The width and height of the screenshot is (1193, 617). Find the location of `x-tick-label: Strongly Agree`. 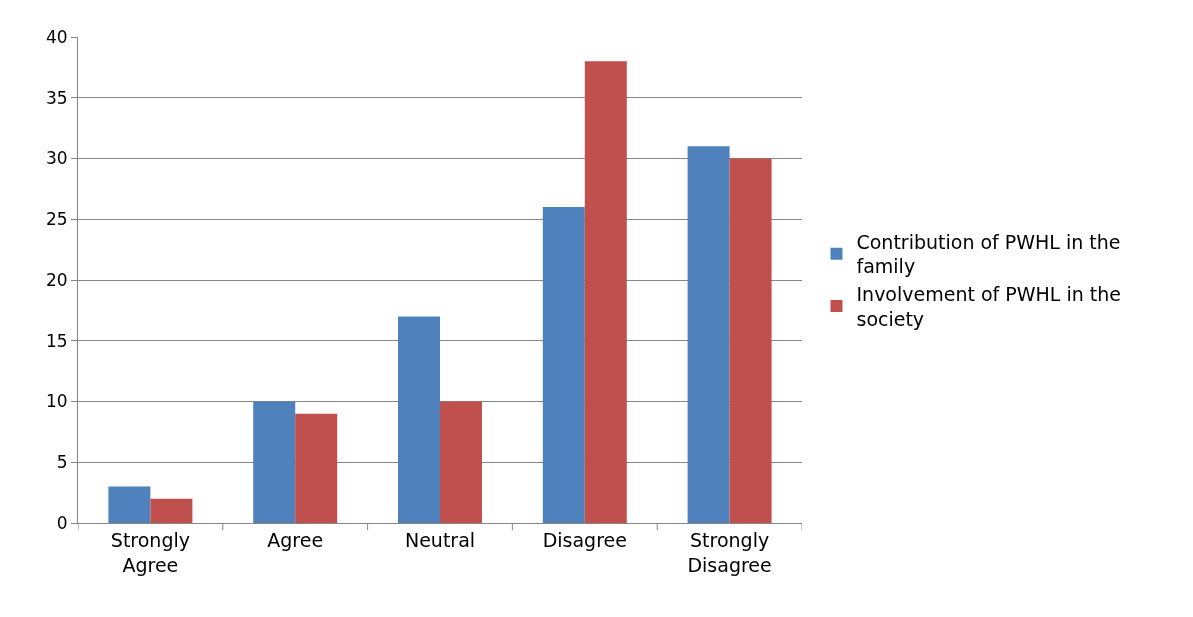

x-tick-label: Strongly Agree is located at coordinates (150, 552).